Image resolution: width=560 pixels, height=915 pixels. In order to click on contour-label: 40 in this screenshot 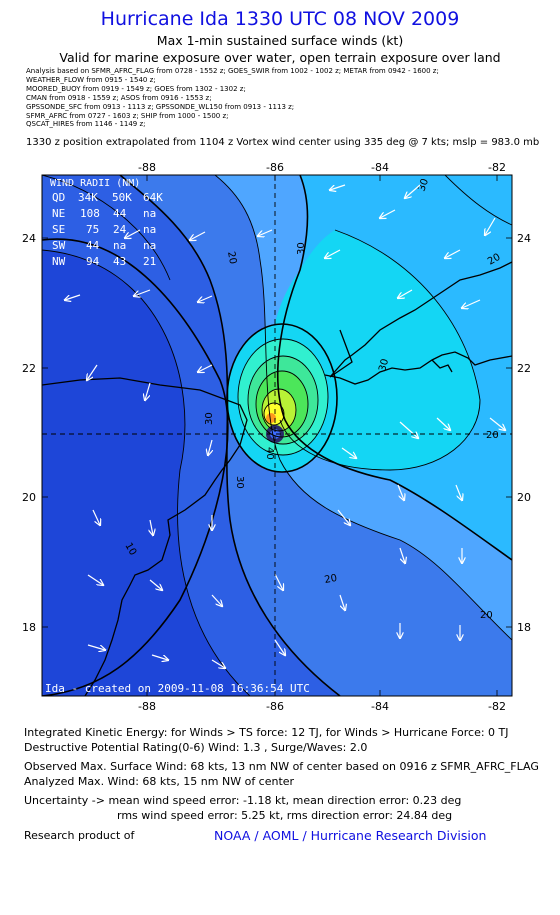, I will do `click(269, 453)`.